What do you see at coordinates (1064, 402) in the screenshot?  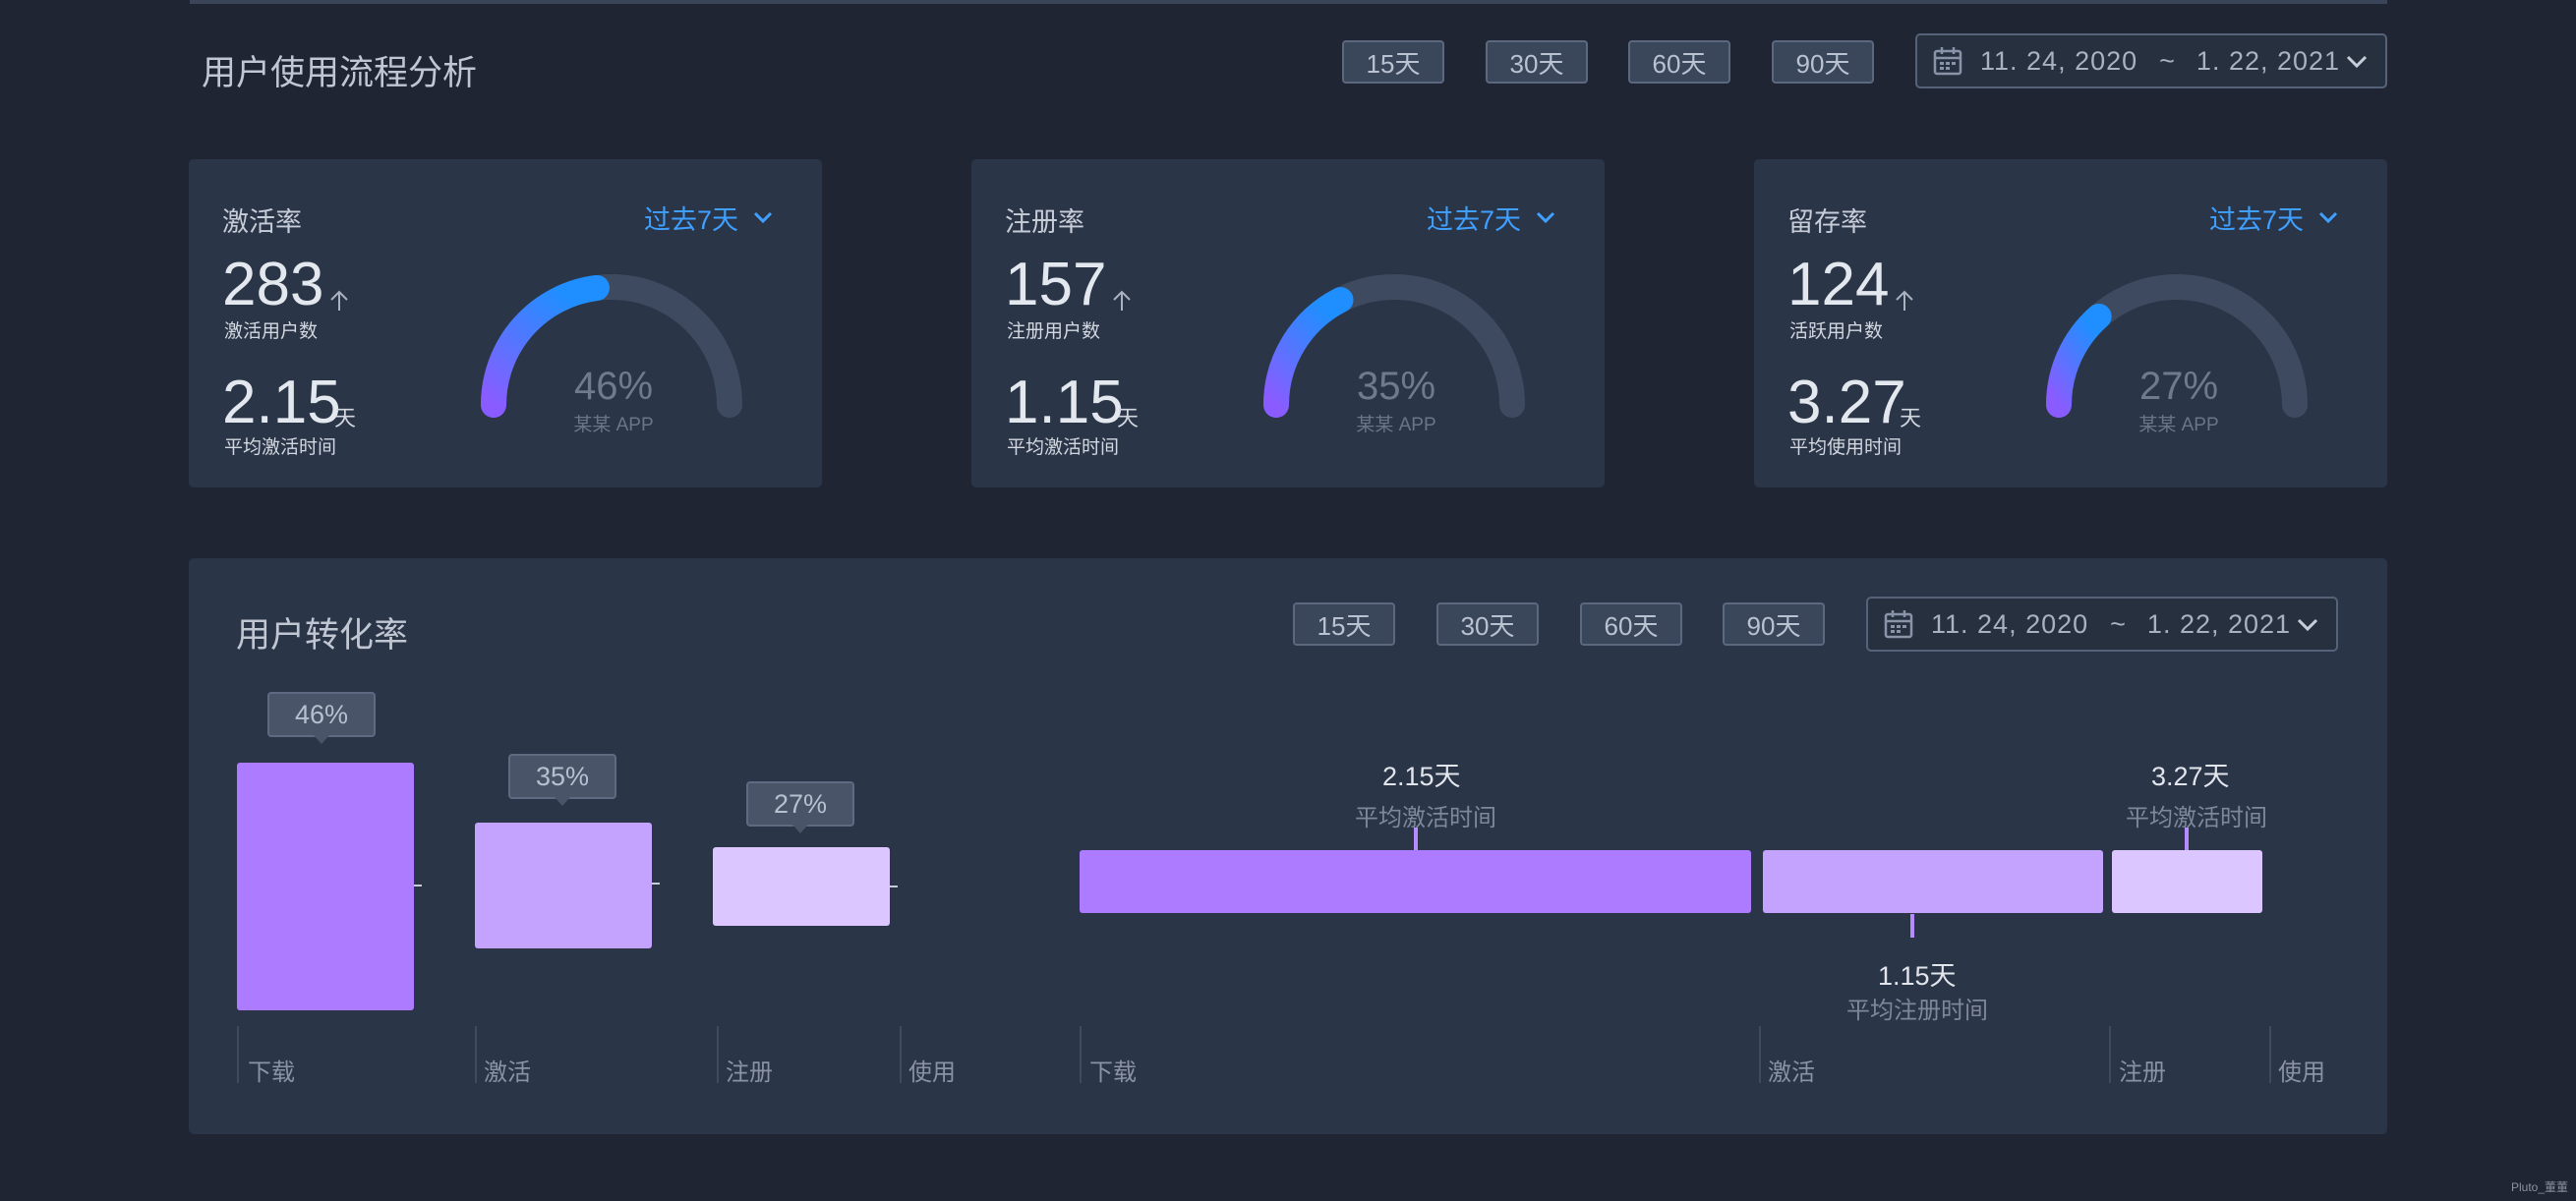 I see `metric-time: 1.15` at bounding box center [1064, 402].